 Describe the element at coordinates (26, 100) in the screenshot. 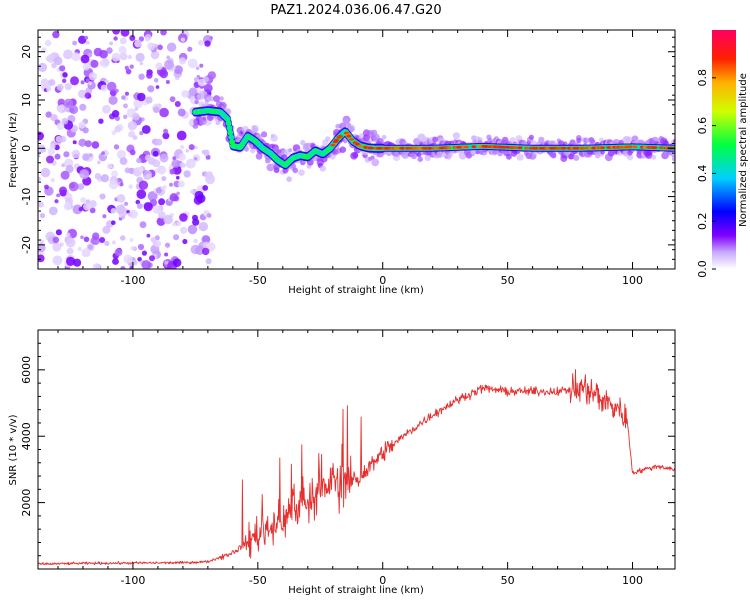

I see `y-tick-label: 10` at that location.